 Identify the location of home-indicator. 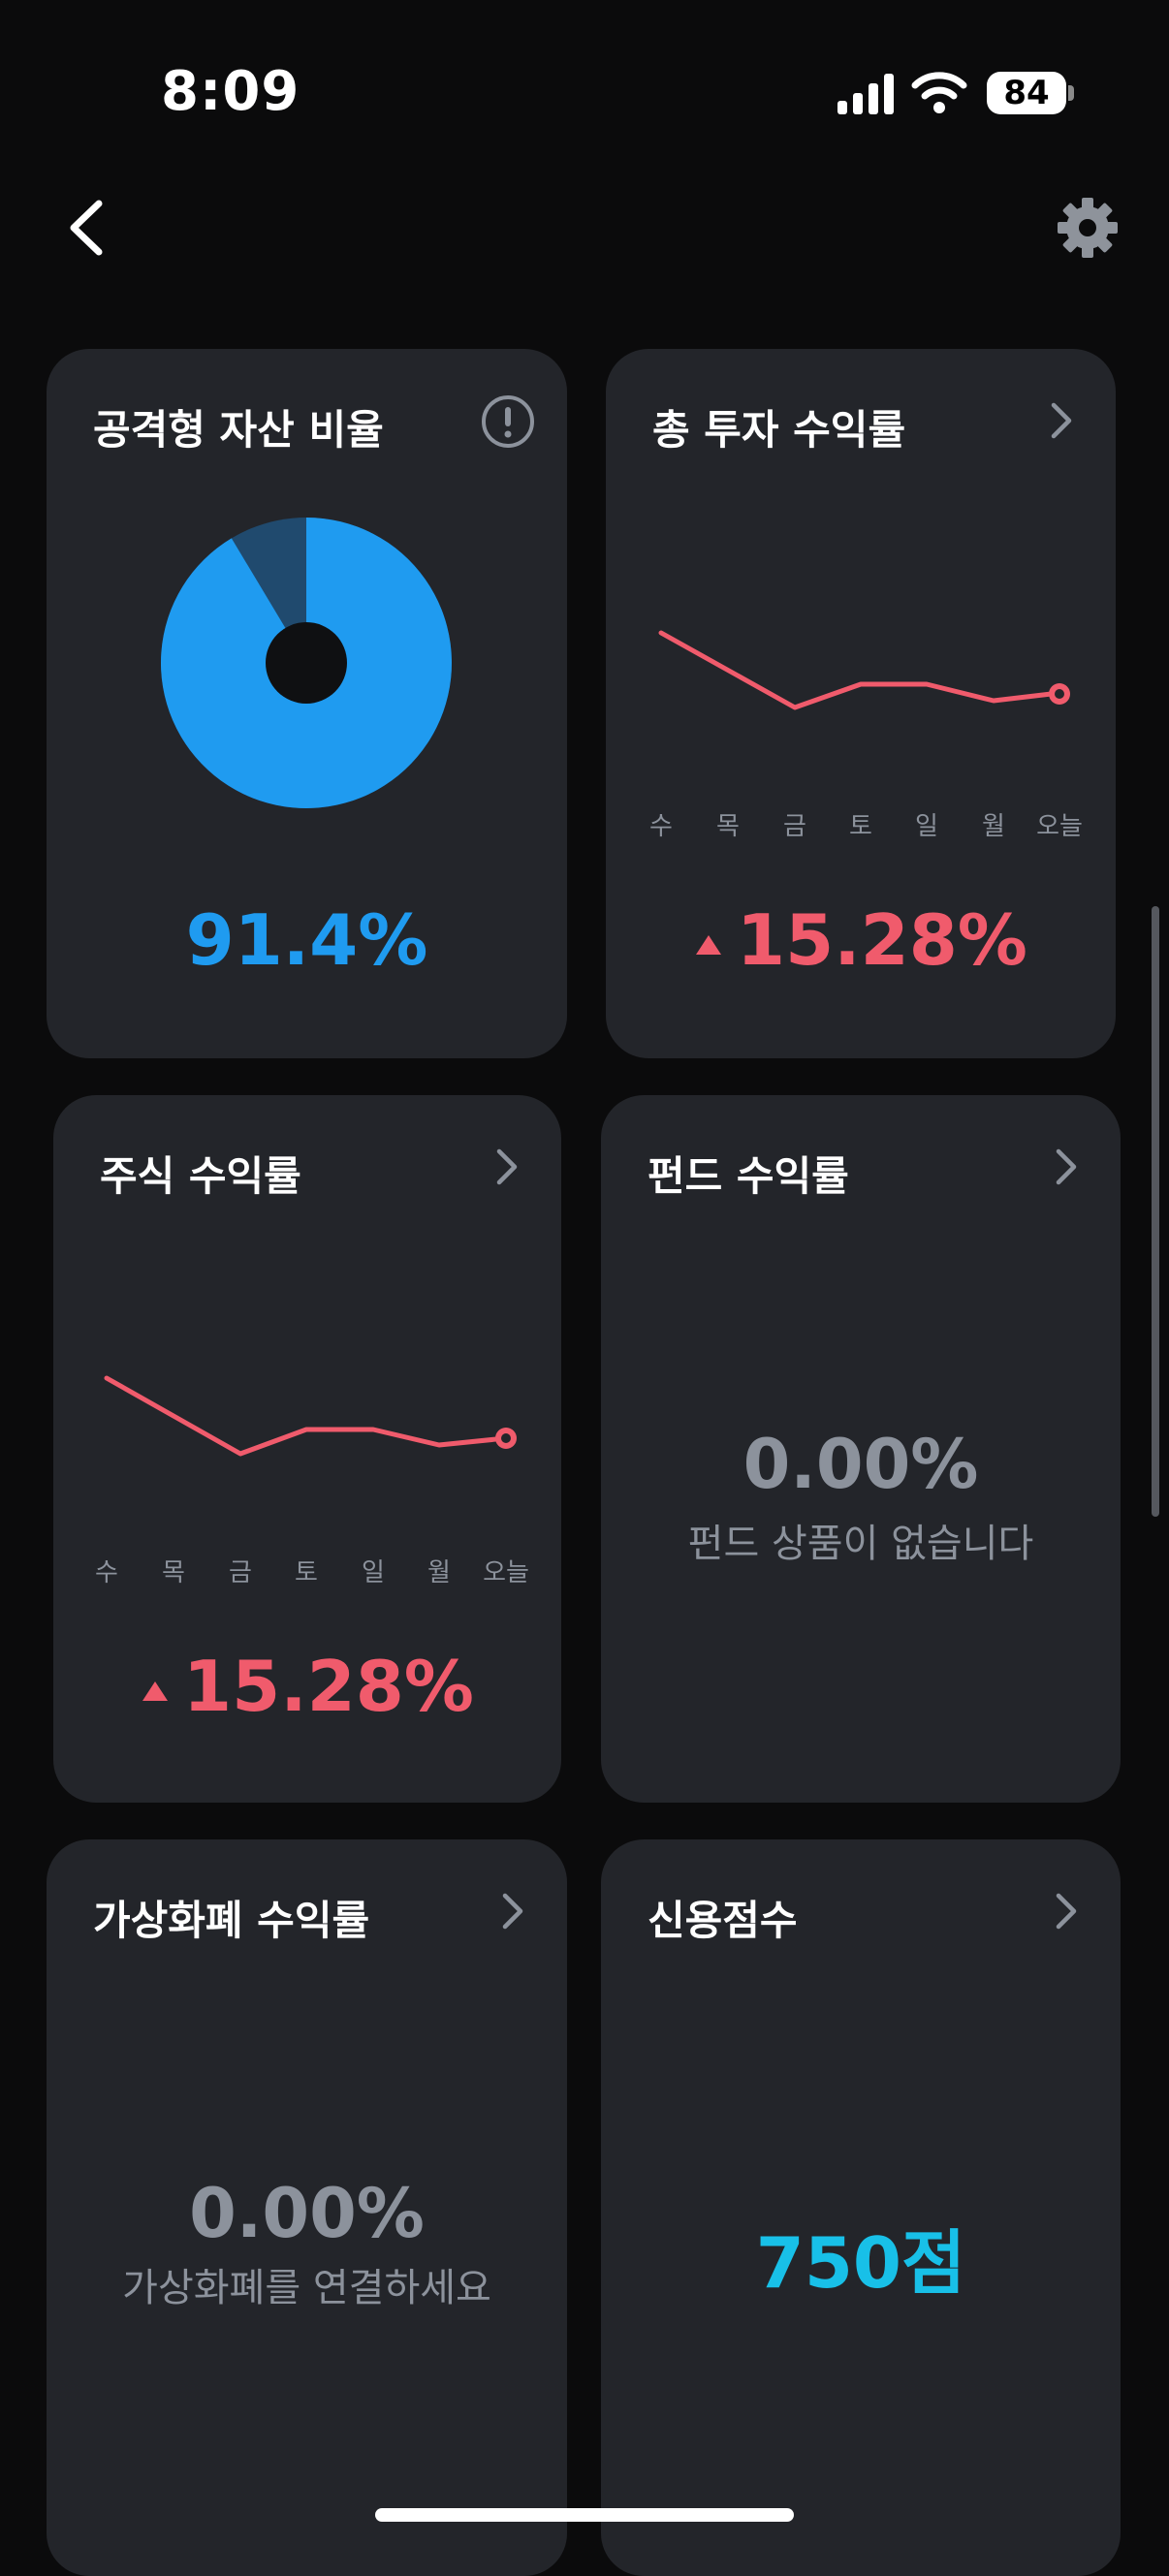
(584, 2515).